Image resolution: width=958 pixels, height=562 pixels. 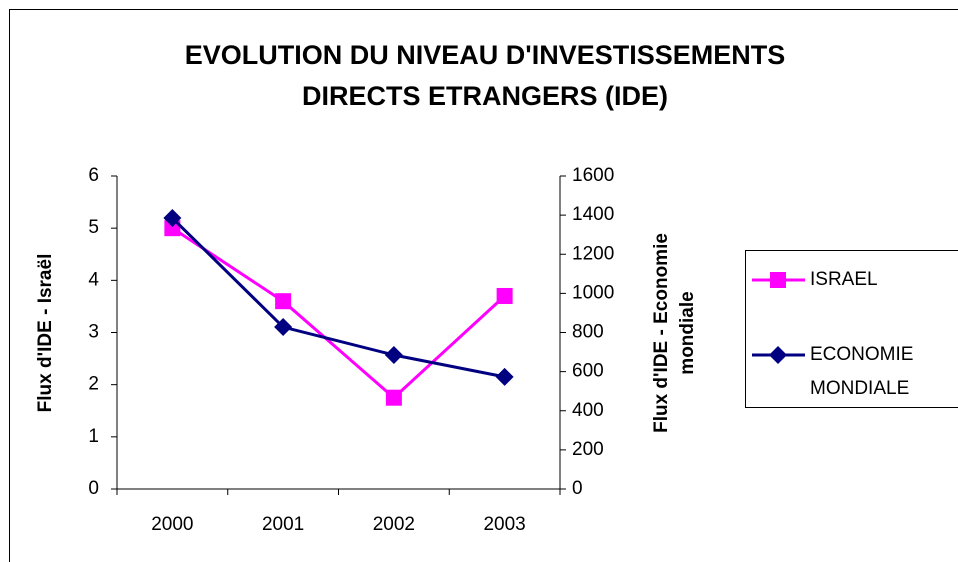 I want to click on y-tick-label: 3, so click(x=93, y=332).